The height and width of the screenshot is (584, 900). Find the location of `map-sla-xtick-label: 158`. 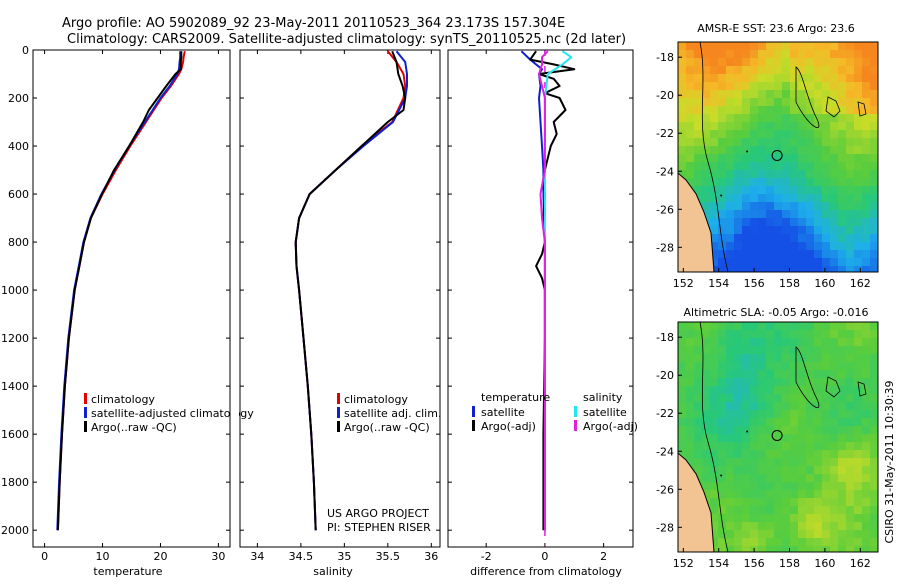

map-sla-xtick-label: 158 is located at coordinates (789, 563).